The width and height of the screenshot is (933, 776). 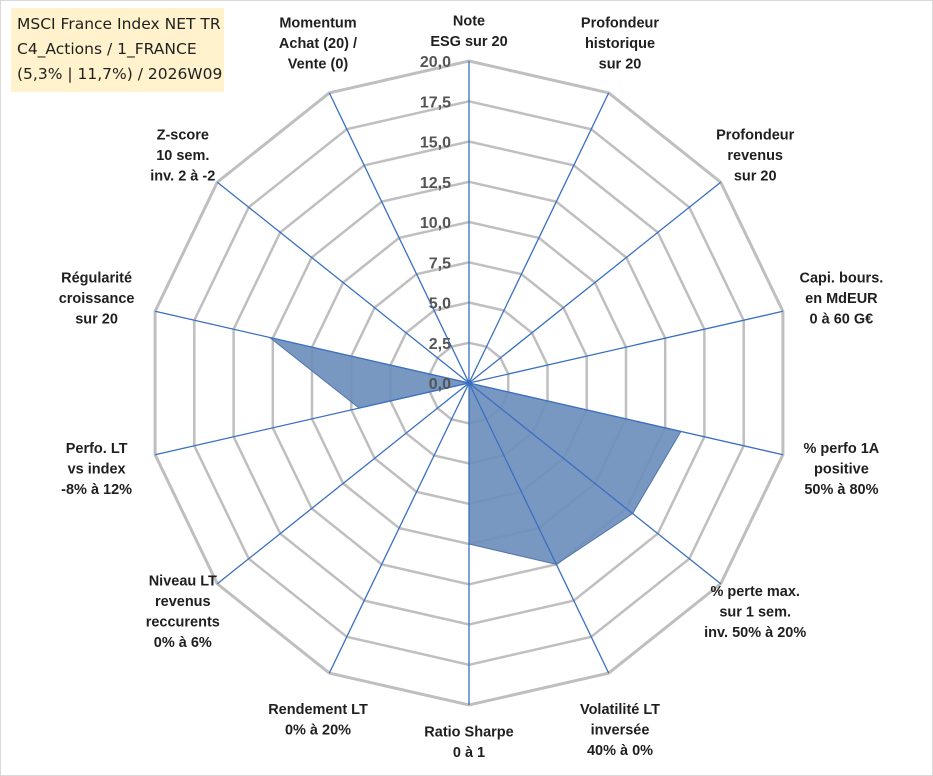 What do you see at coordinates (755, 136) in the screenshot?
I see `axis-label-2: Profondeur` at bounding box center [755, 136].